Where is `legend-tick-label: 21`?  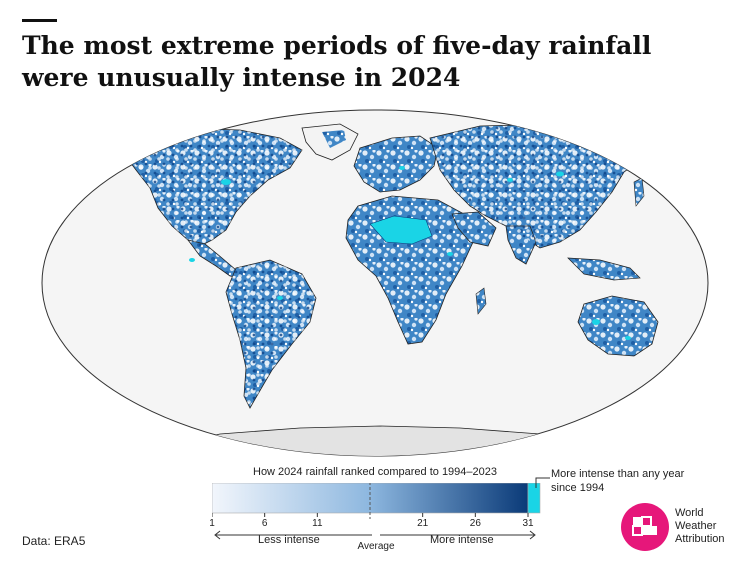 legend-tick-label: 21 is located at coordinates (423, 523).